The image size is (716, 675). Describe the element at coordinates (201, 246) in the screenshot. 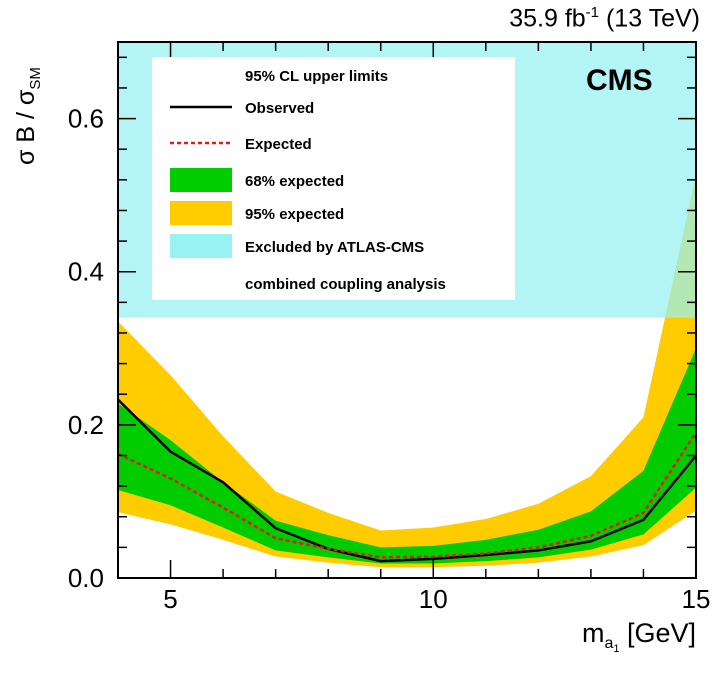

I see `legend-excluded-swatch` at that location.